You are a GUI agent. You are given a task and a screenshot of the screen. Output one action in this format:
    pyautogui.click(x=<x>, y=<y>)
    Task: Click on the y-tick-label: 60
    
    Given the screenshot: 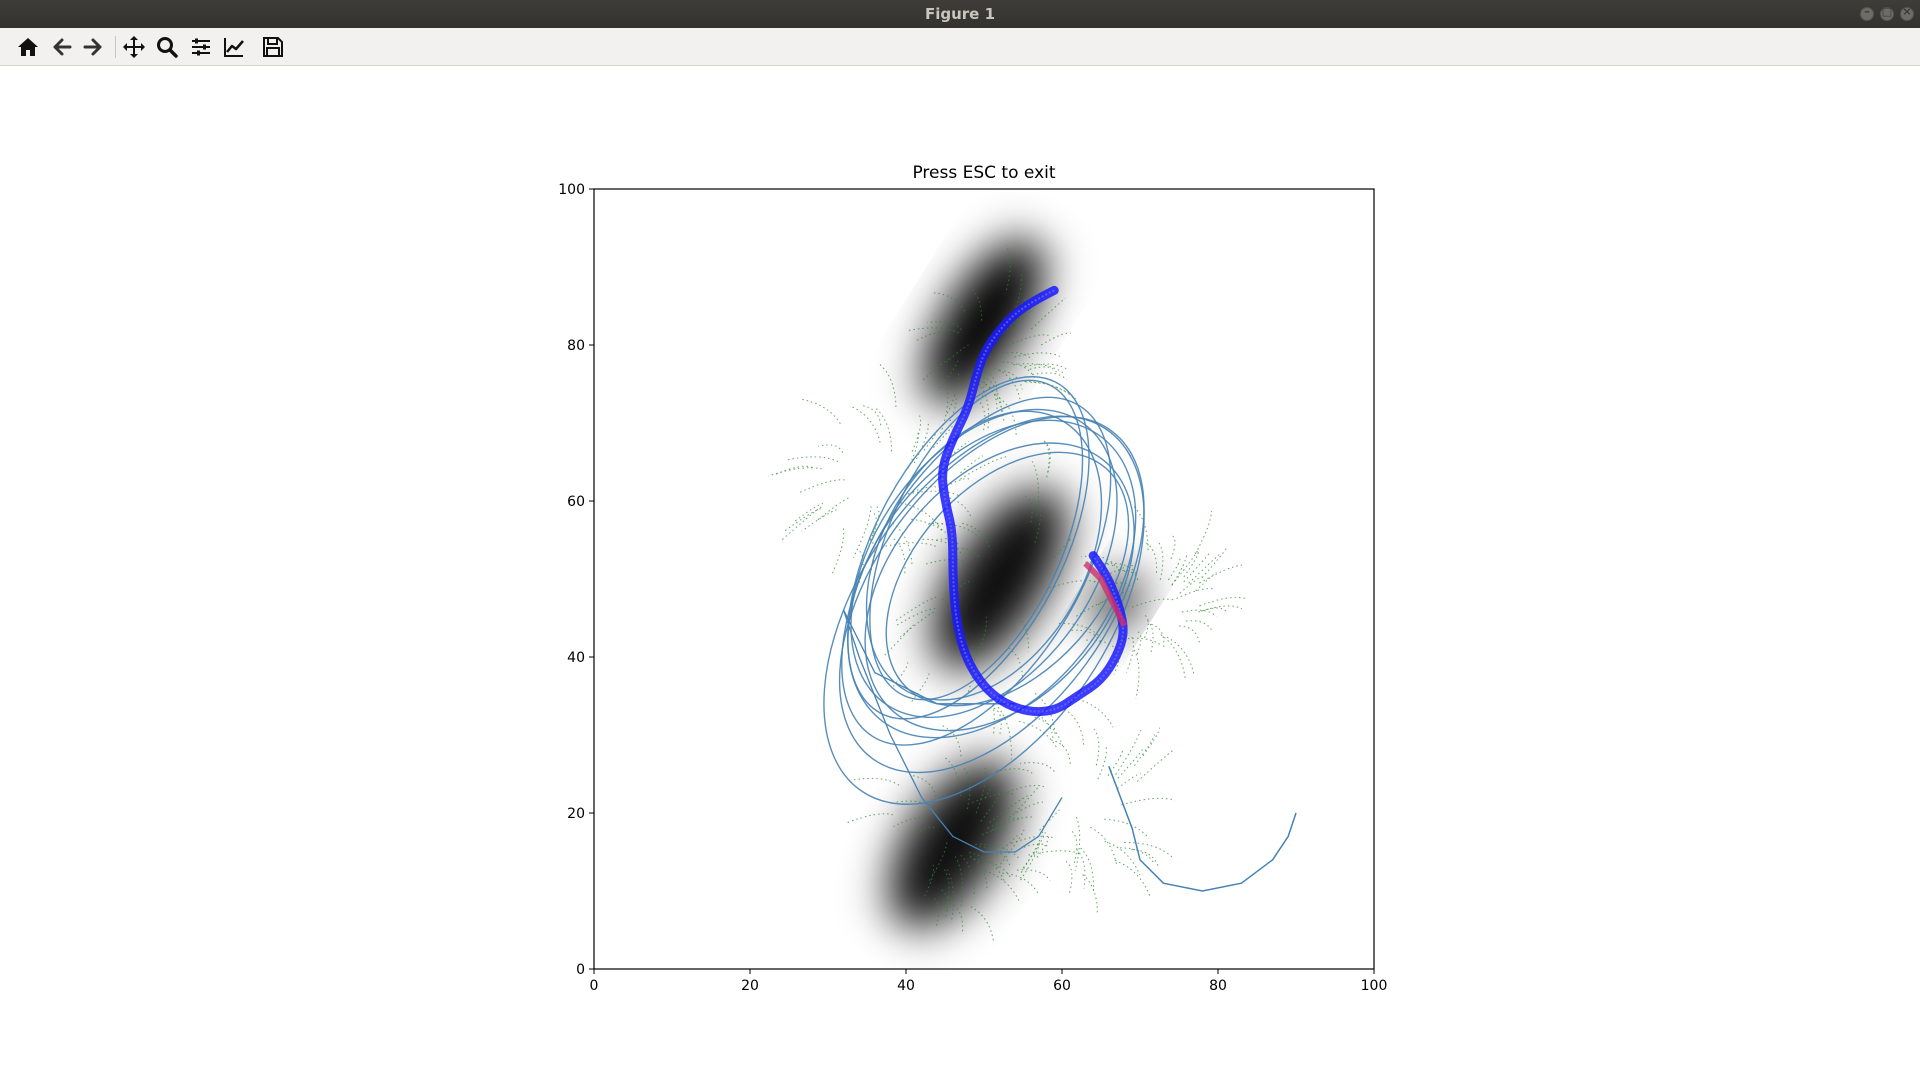 What is the action you would take?
    pyautogui.click(x=576, y=502)
    